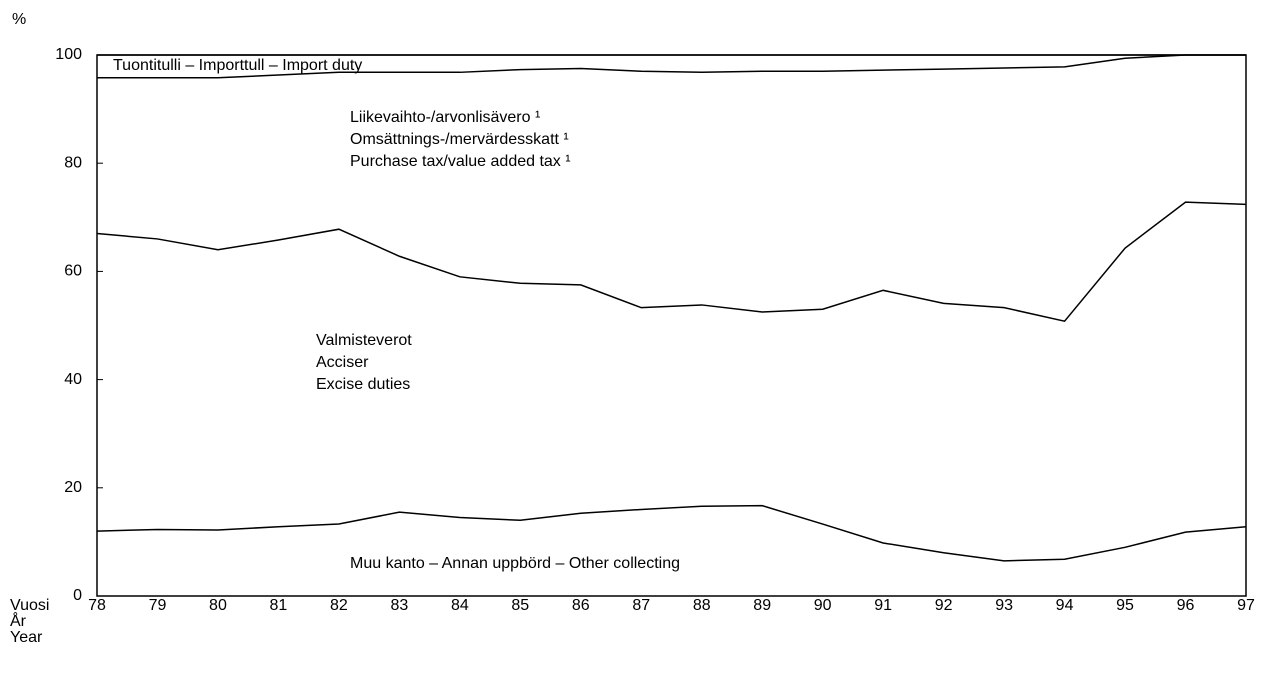 The image size is (1263, 679). Describe the element at coordinates (363, 384) in the screenshot. I see `series-label: Excise duties` at that location.